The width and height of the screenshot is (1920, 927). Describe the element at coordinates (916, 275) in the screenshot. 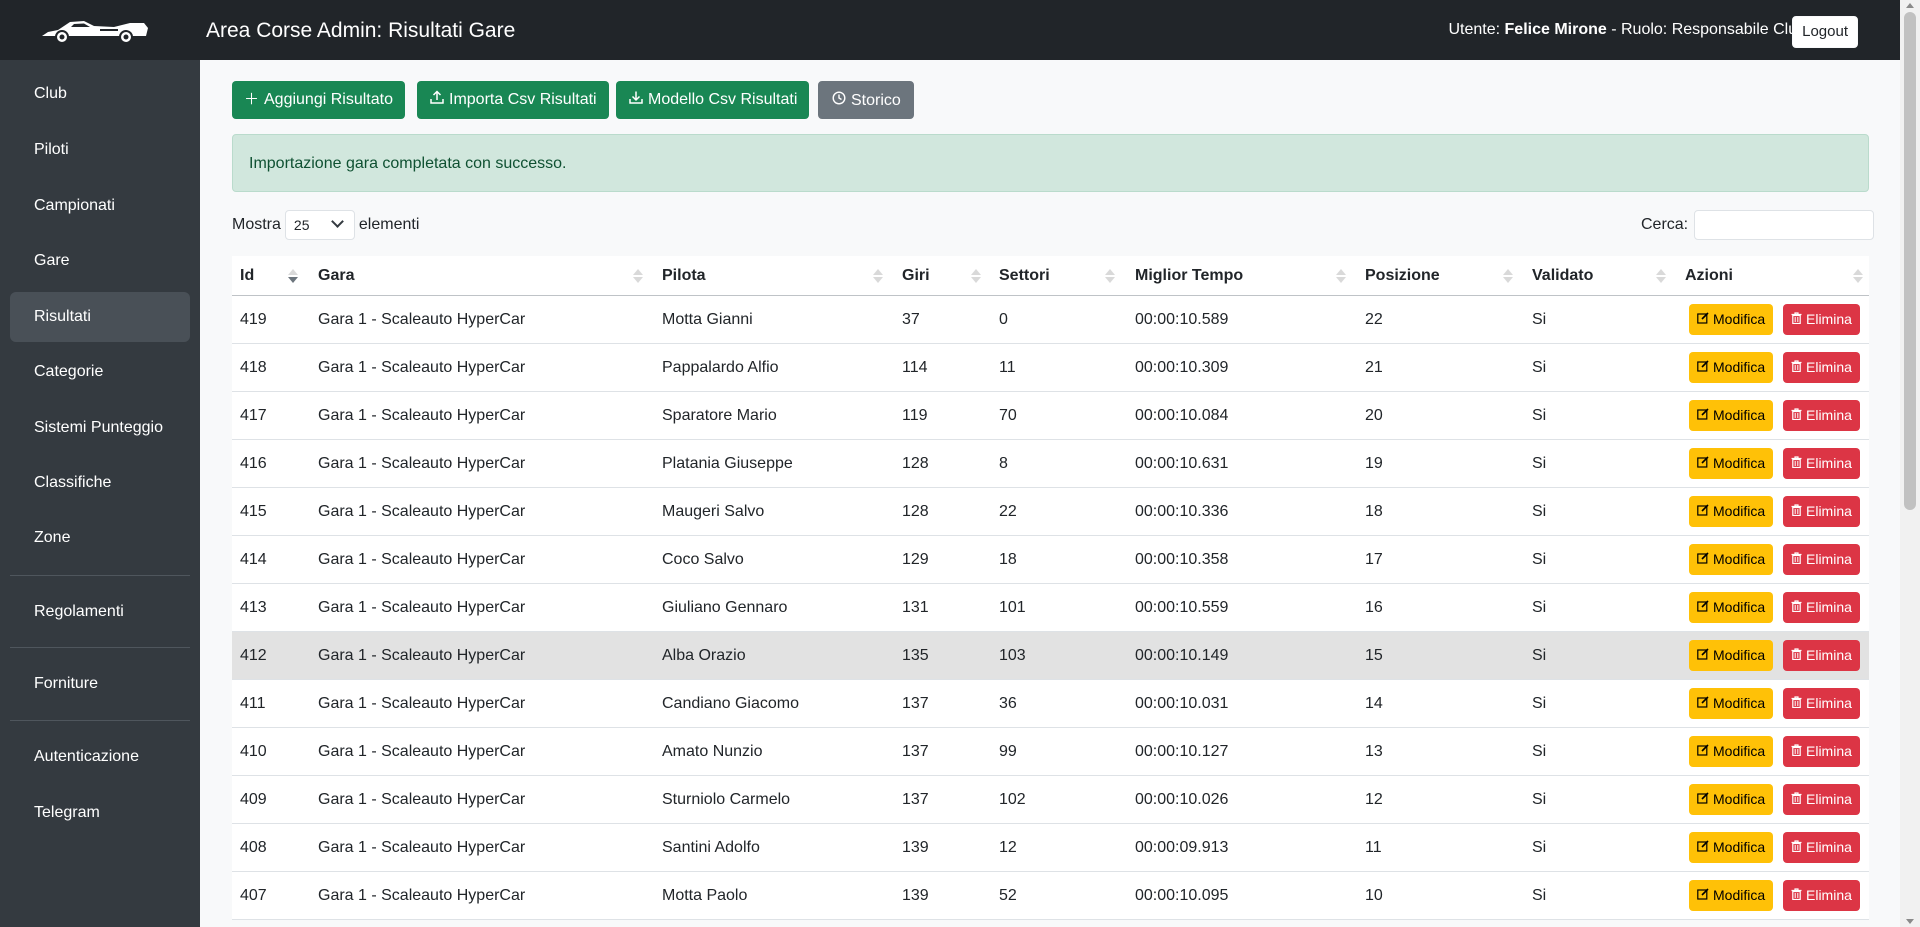

I see `col-header-giri: Giri` at that location.